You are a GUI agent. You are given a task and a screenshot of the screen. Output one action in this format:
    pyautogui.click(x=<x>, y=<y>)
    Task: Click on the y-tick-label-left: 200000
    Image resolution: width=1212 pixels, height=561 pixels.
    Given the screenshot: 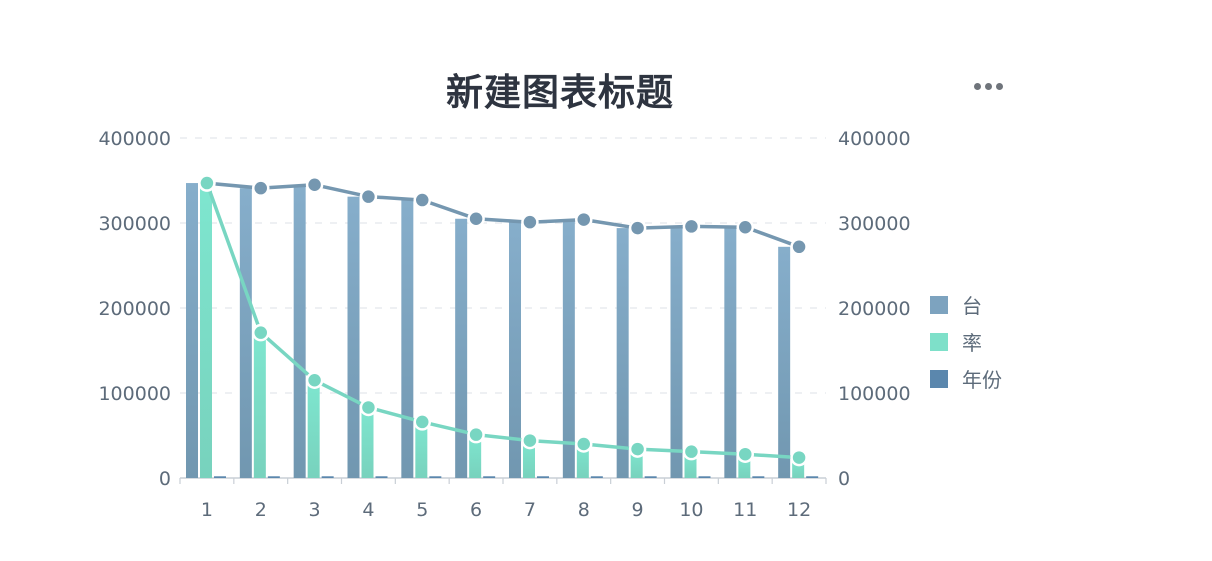 What is the action you would take?
    pyautogui.click(x=134, y=309)
    